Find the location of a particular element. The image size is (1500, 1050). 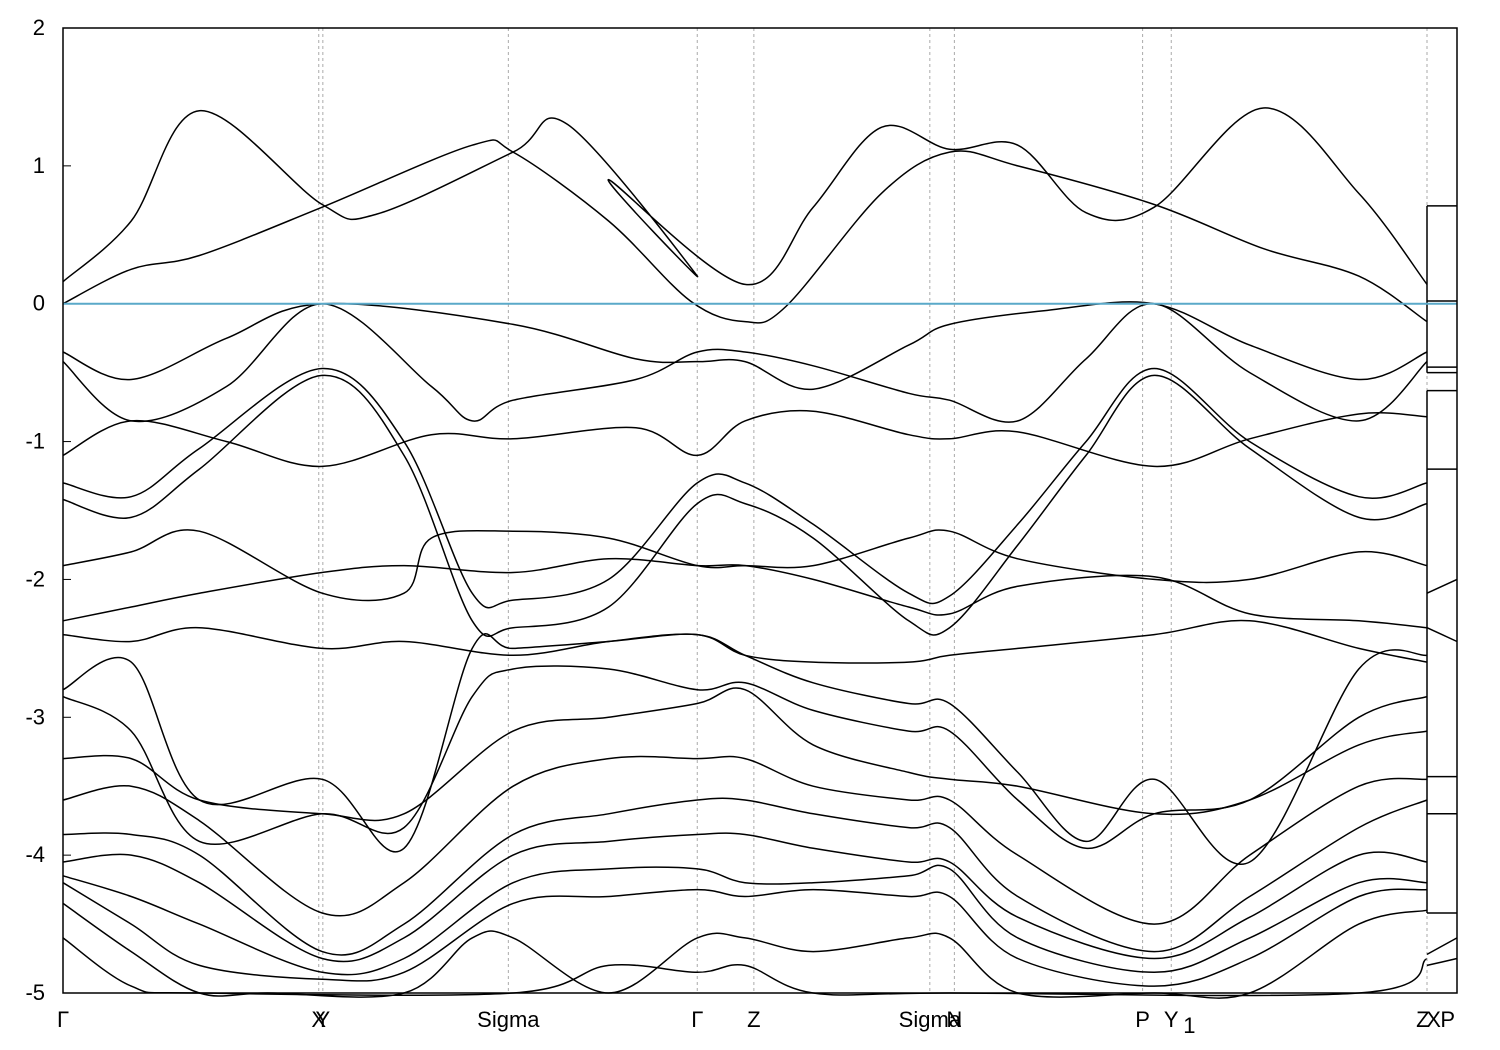

y-tick-label: -1 is located at coordinates (35, 441).